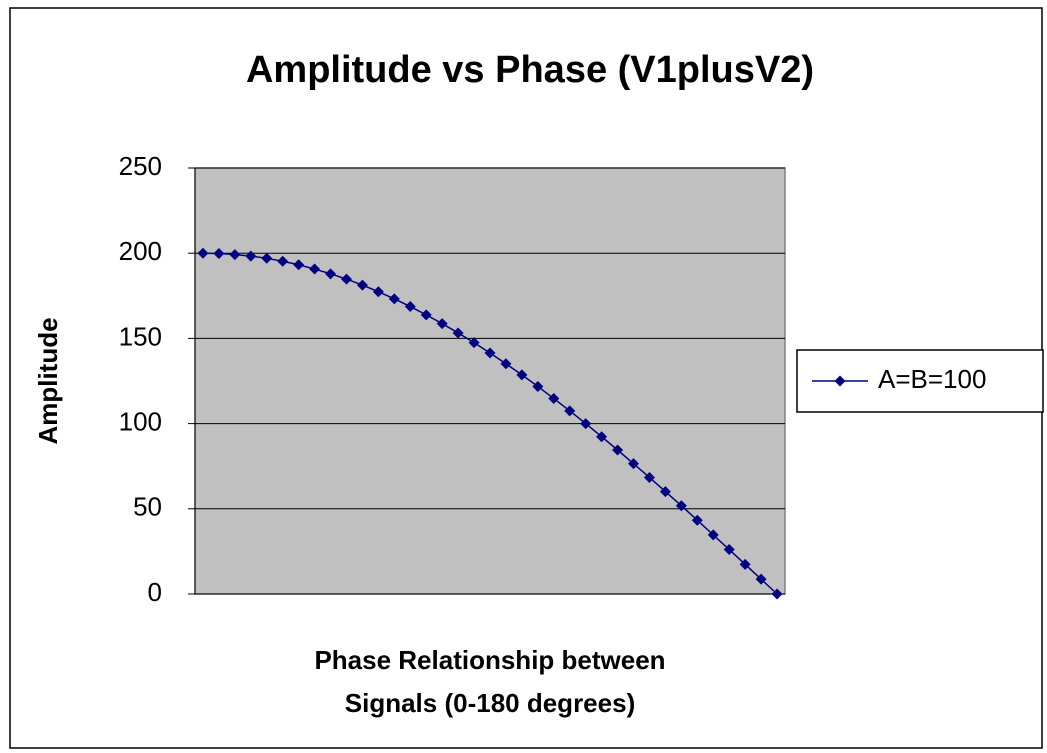 The height and width of the screenshot is (753, 1047). I want to click on x-axis-label: Phase Relationship between, so click(489, 660).